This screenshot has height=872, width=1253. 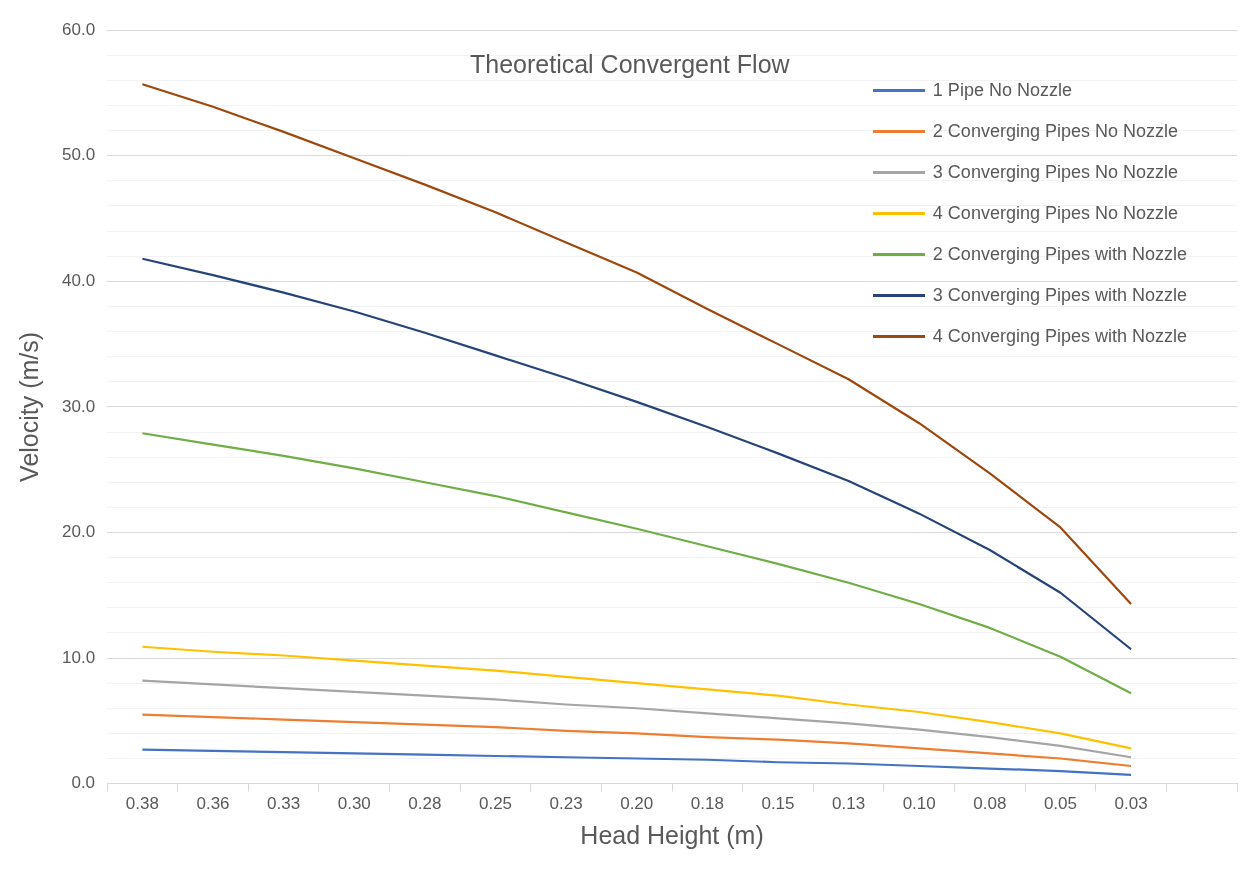 What do you see at coordinates (1060, 804) in the screenshot?
I see `x-tick-label: 0.05` at bounding box center [1060, 804].